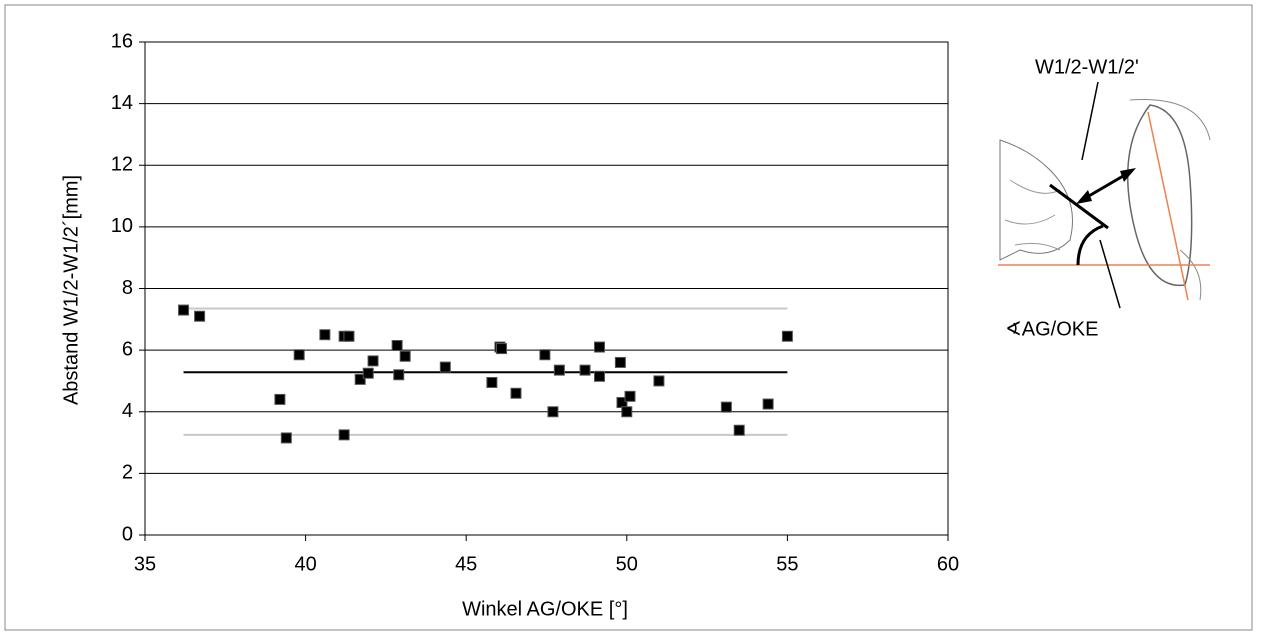 This screenshot has height=633, width=1261. Describe the element at coordinates (145, 564) in the screenshot. I see `x-tick-label: 35` at that location.